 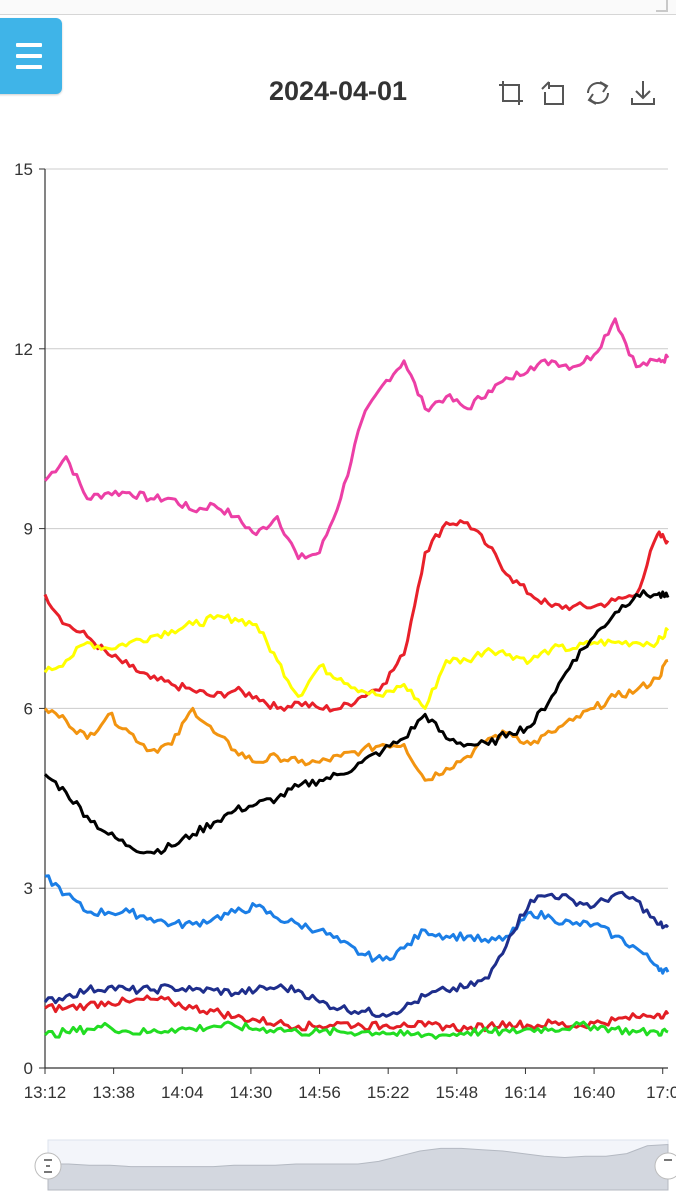 I want to click on x-tick-label: 14:04, so click(x=182, y=1092).